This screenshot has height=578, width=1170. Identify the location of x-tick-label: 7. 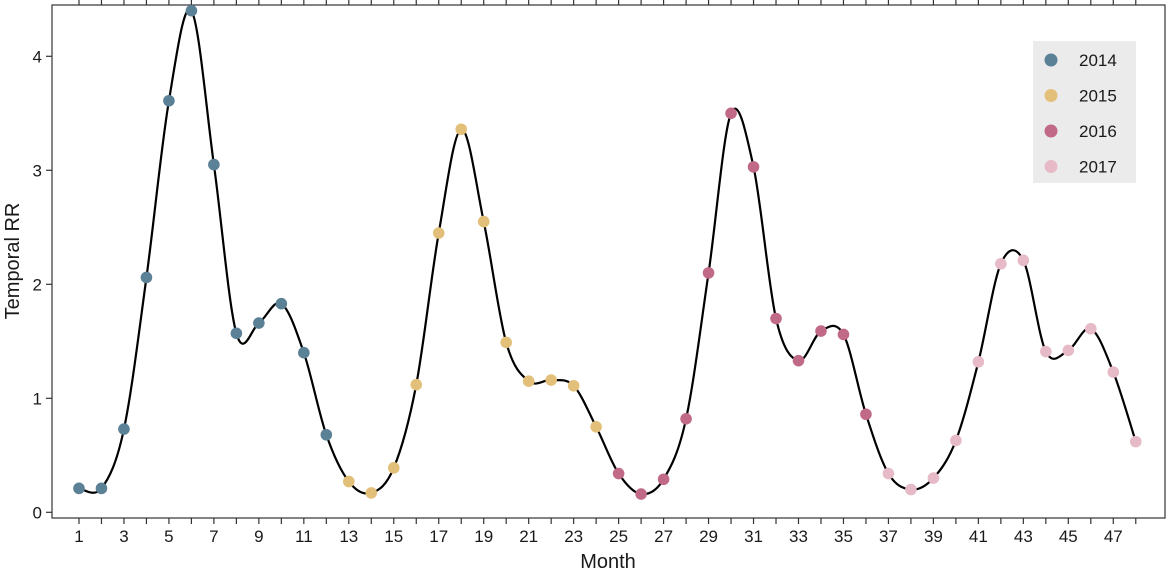
(213, 536).